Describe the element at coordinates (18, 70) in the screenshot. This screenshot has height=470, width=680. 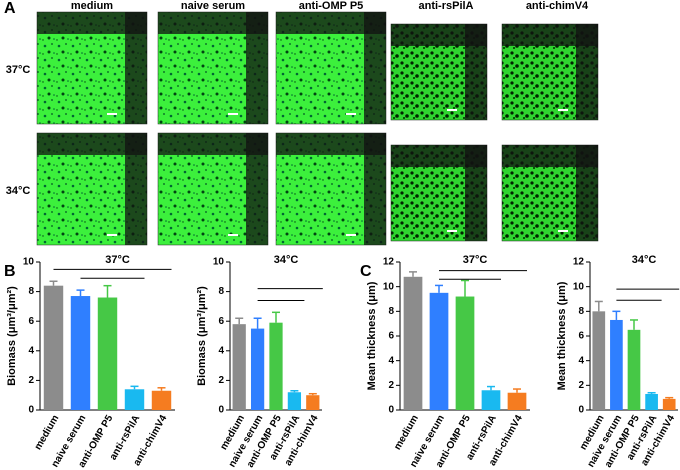
I see `row-label: 37°C` at that location.